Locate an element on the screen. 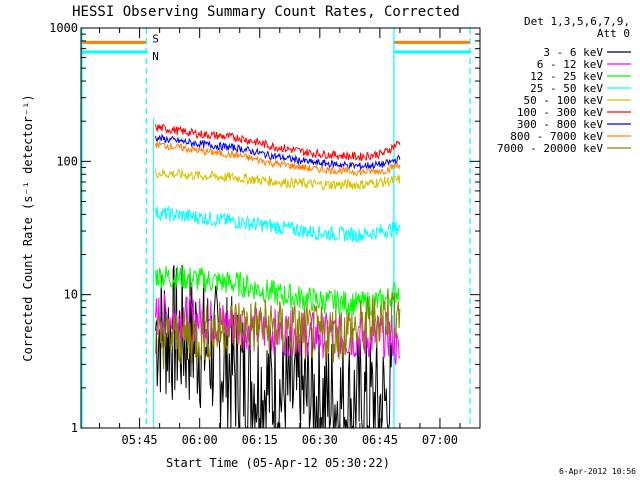 This screenshot has height=480, width=640. legend-header-line-1: Det 1,3,5,6,7,9, is located at coordinates (577, 21).